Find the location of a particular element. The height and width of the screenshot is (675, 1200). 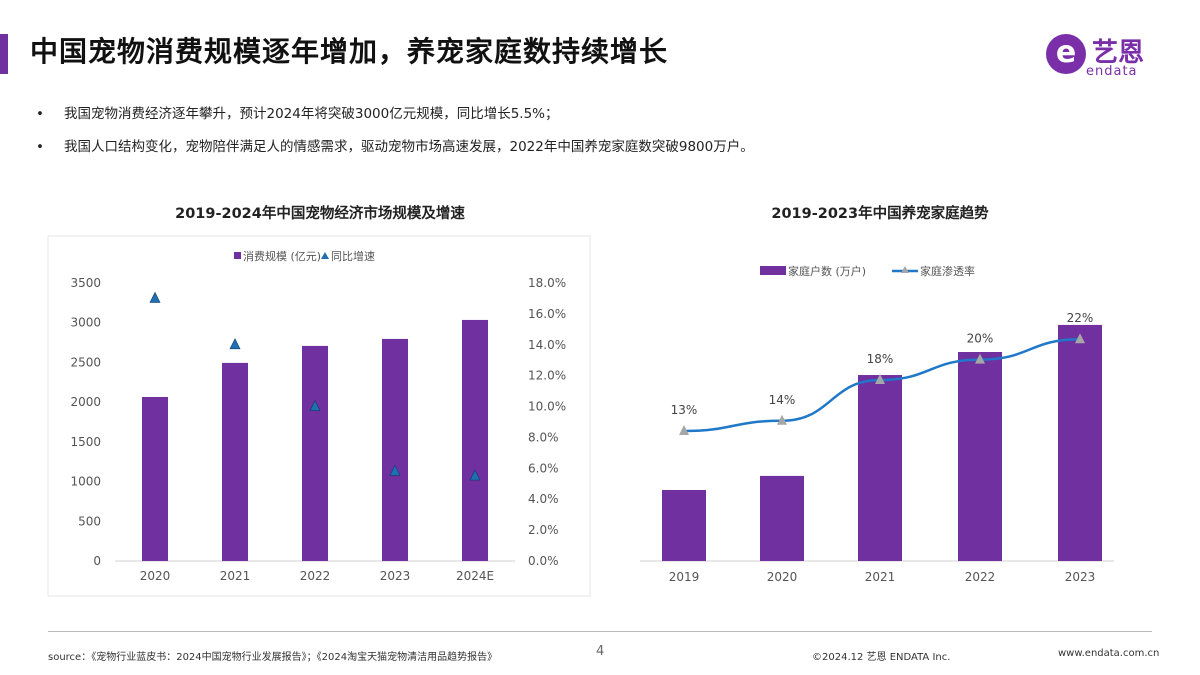

y-left-tick-label: 3500 is located at coordinates (85, 283).